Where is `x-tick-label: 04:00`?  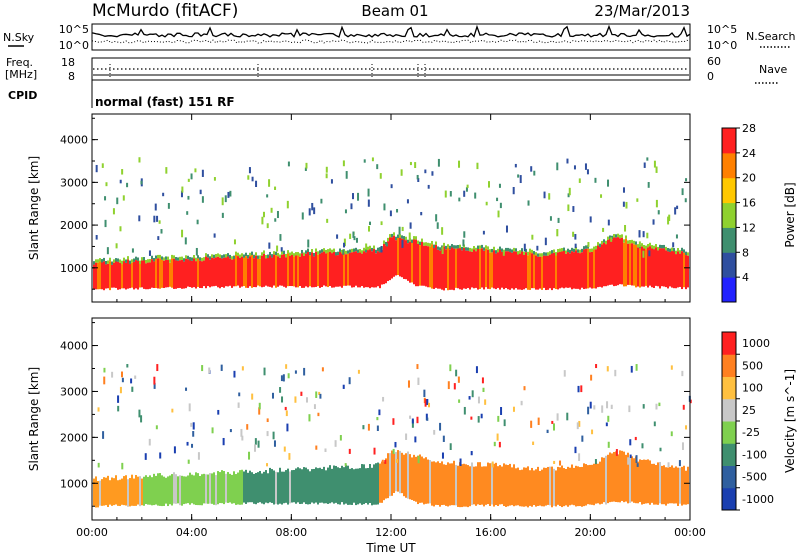
x-tick-label: 04:00 is located at coordinates (192, 532).